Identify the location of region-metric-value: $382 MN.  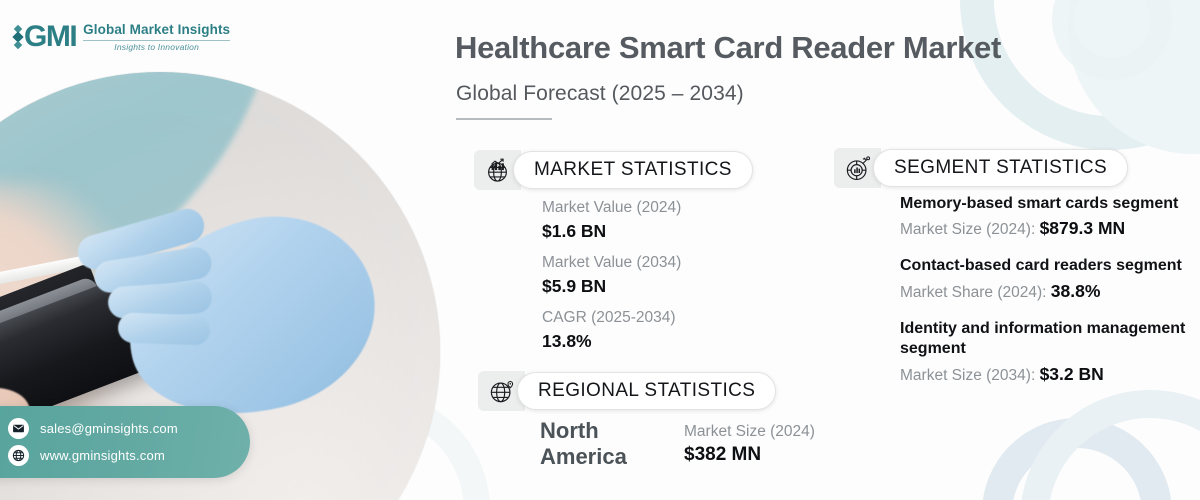
(723, 454).